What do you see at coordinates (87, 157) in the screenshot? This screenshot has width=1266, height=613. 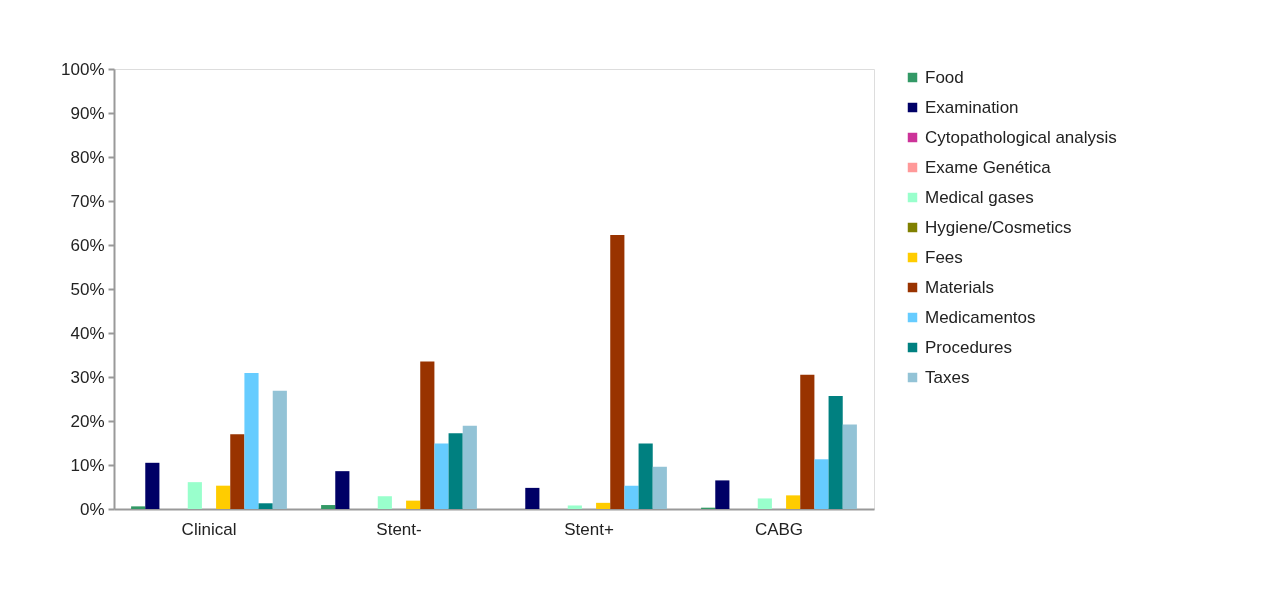 I see `y-tick-label: 80%` at bounding box center [87, 157].